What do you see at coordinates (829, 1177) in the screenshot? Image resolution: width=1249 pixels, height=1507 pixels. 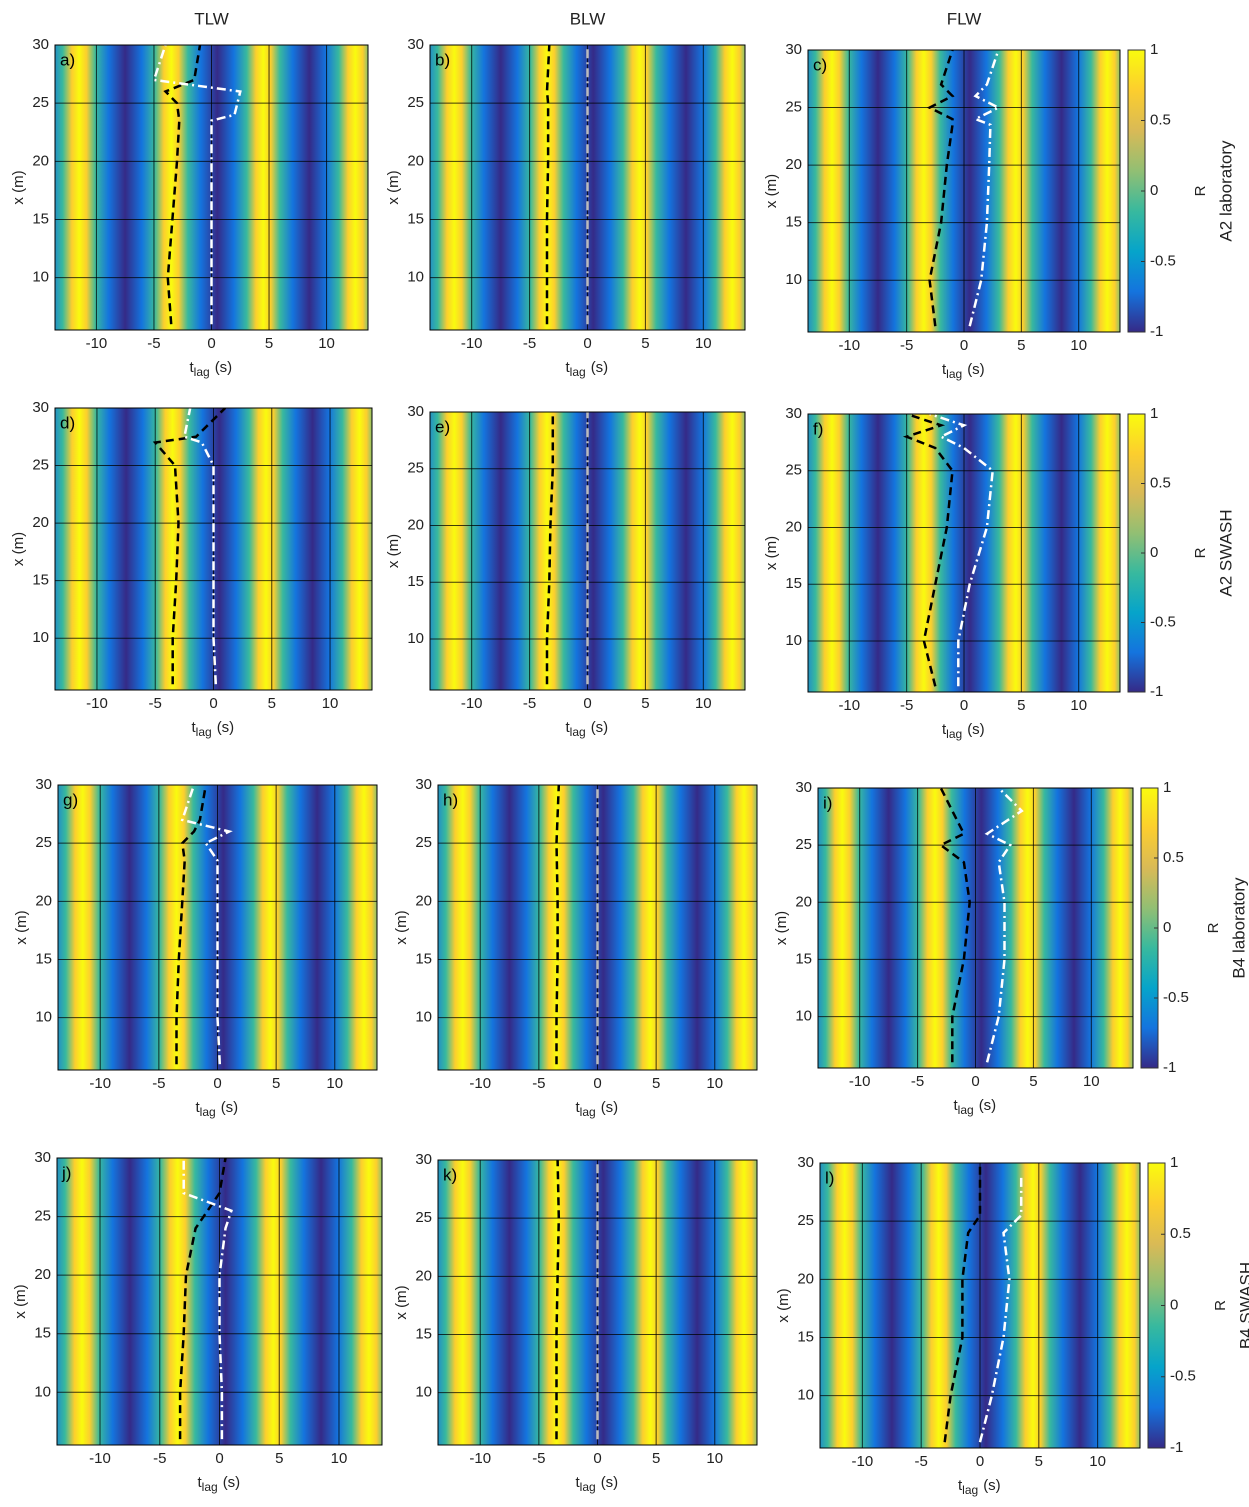 I see `panel-label: l)` at bounding box center [829, 1177].